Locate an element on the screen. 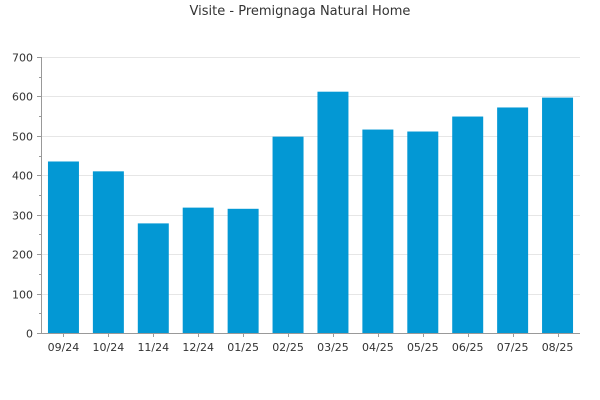 The width and height of the screenshot is (600, 400). y-tick-label: 600 is located at coordinates (22, 97).